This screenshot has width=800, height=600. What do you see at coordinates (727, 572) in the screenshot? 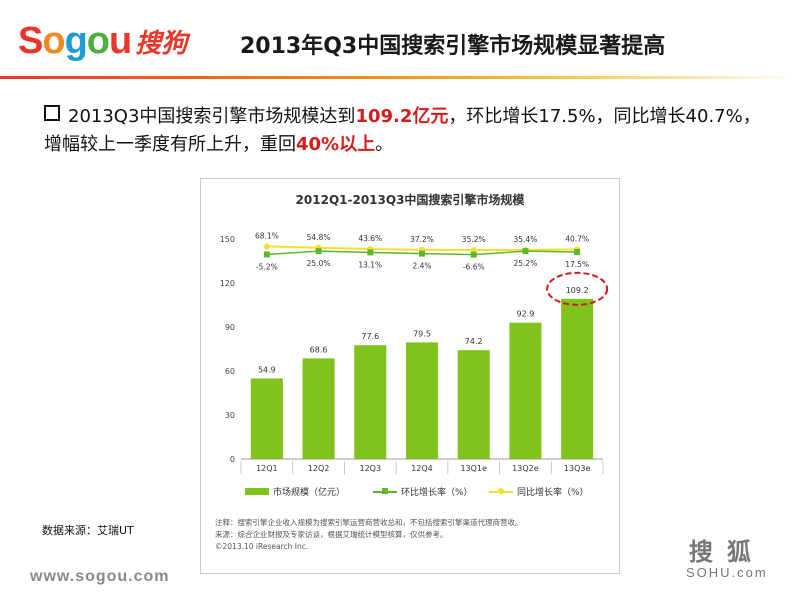
I see `sohu-logo-english: SOHU.com` at bounding box center [727, 572].